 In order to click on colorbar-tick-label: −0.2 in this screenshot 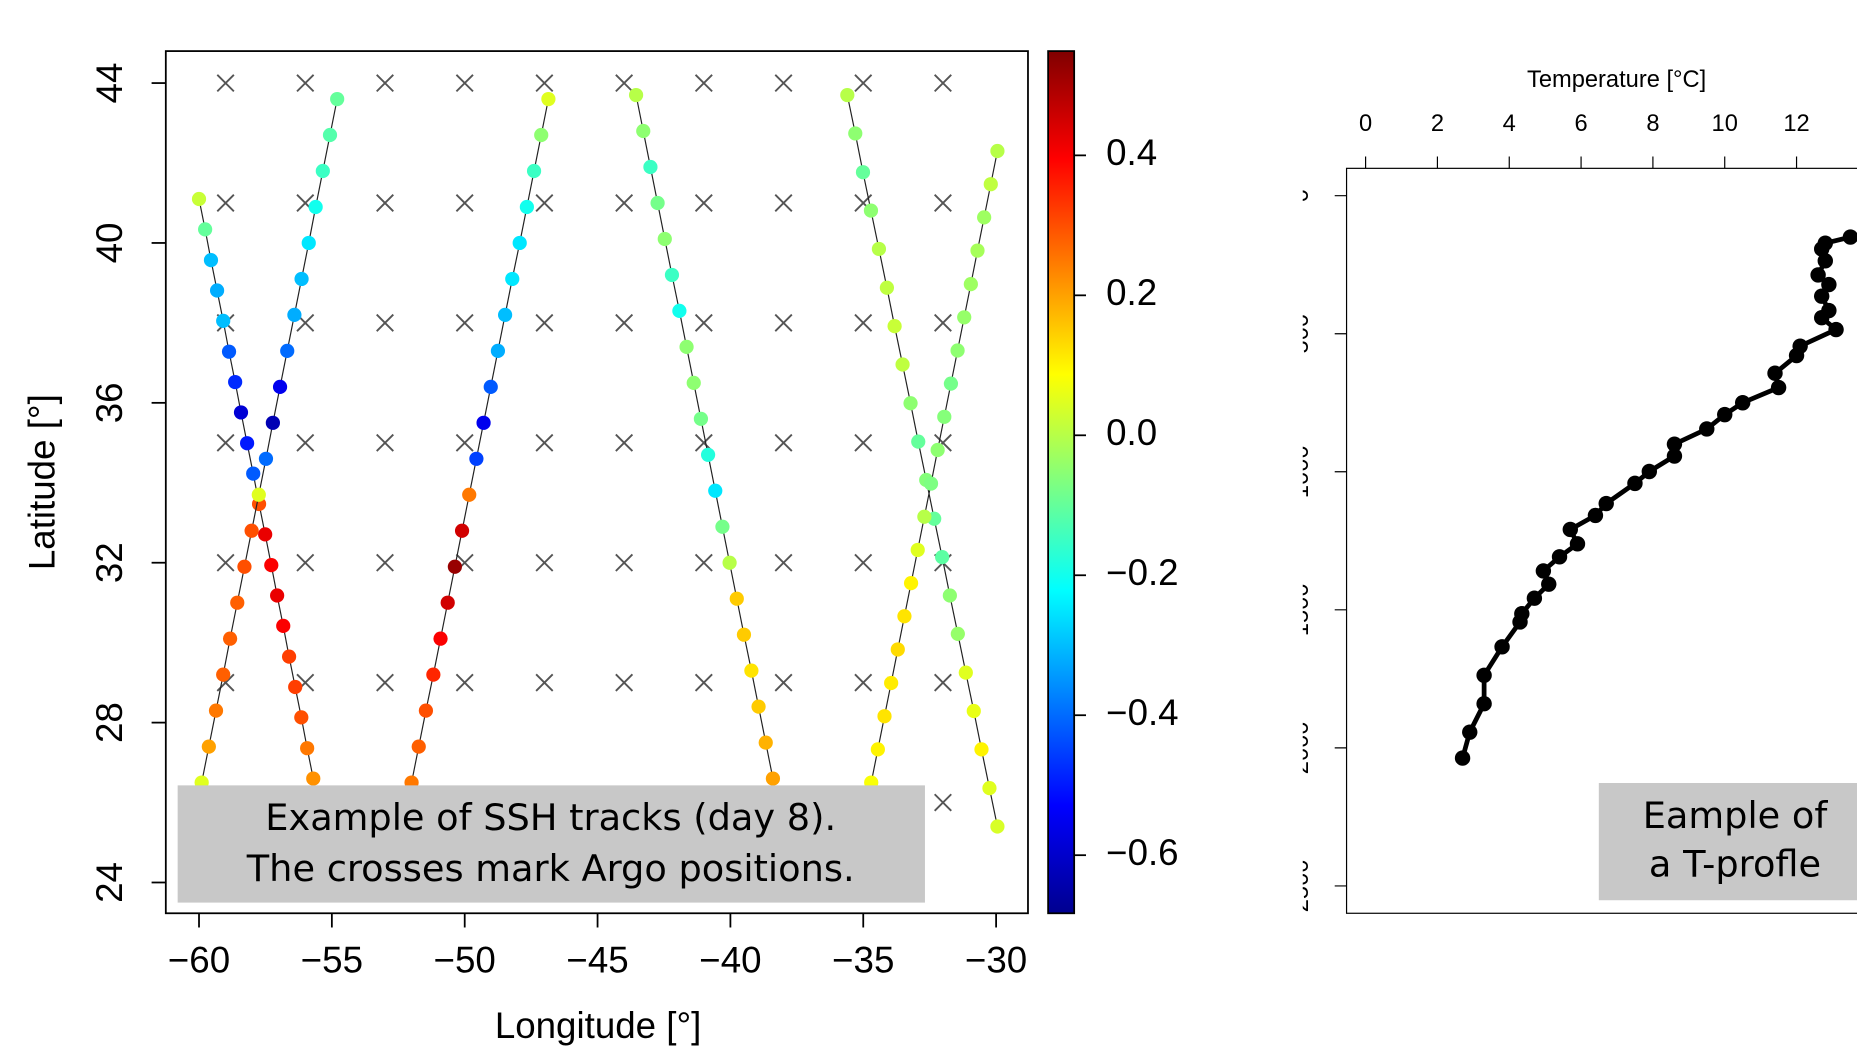, I will do `click(1142, 572)`.